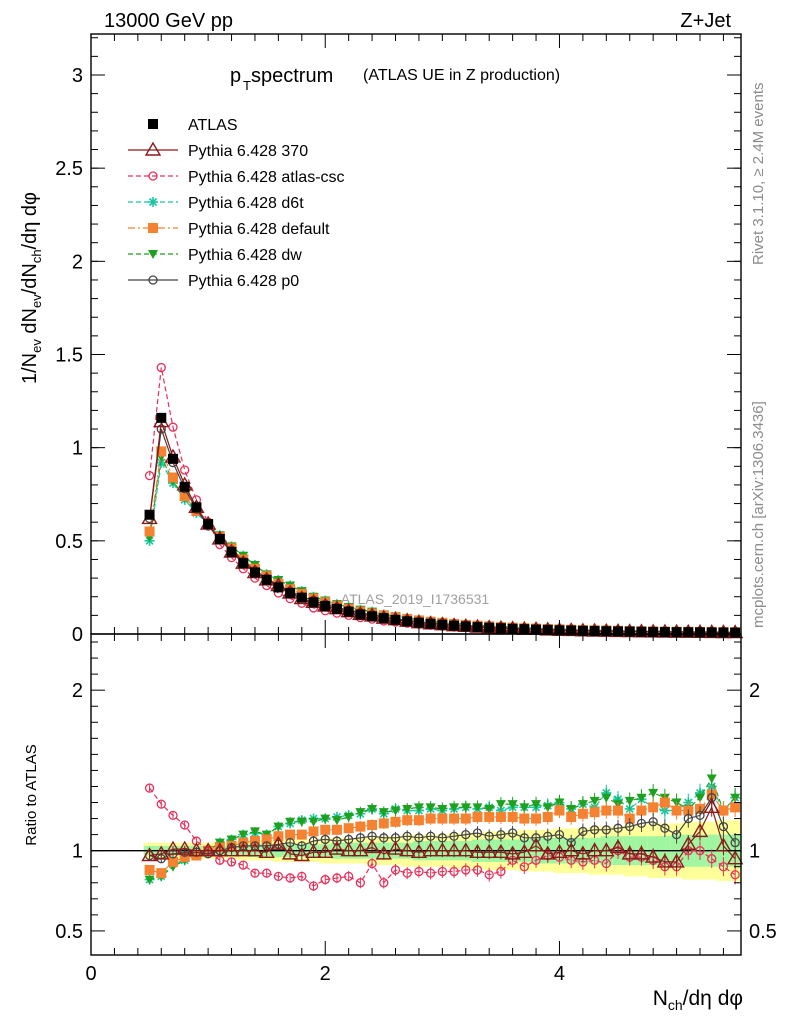 The image size is (786, 1024). Describe the element at coordinates (77, 262) in the screenshot. I see `main-ytick-label: 2` at that location.